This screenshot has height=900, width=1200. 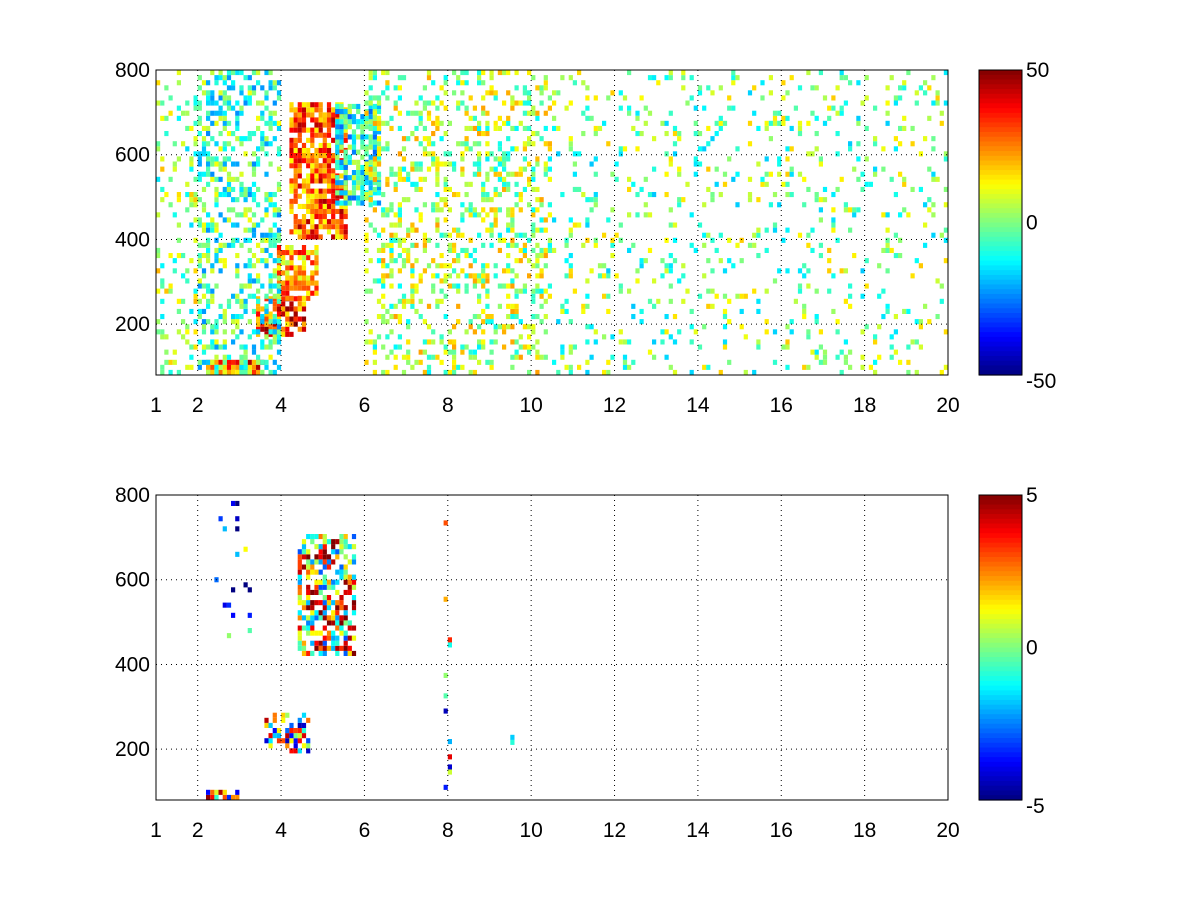 I want to click on colorbar-frame, so click(x=1000, y=647).